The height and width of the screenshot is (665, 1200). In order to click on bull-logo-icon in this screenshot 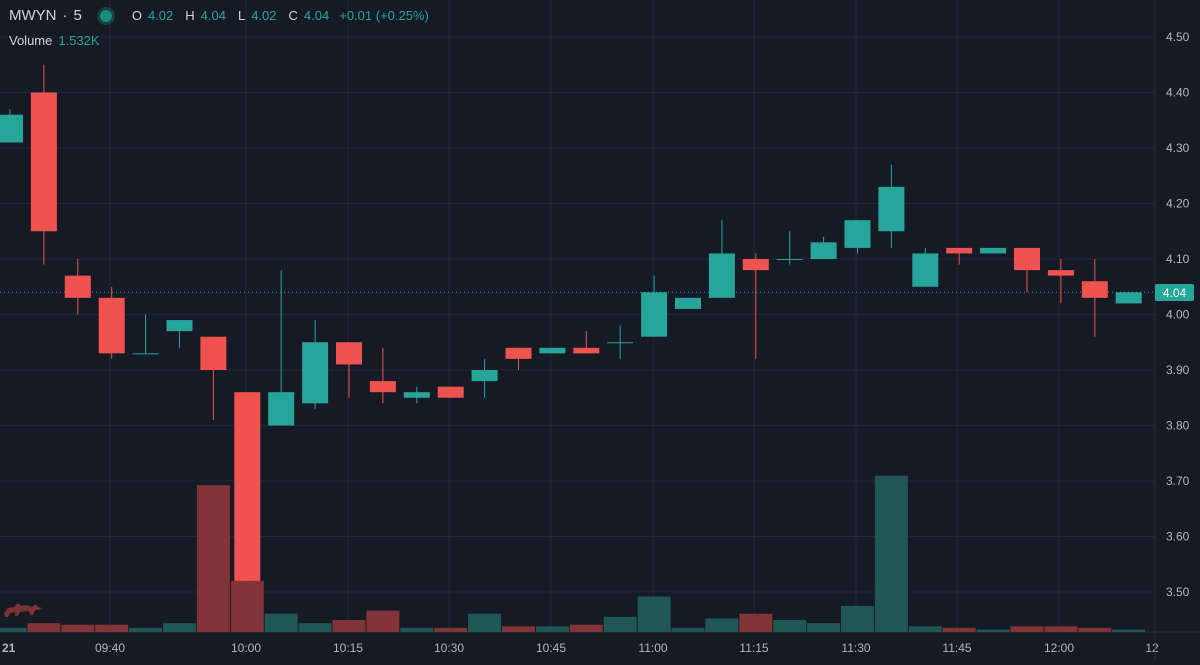, I will do `click(23, 608)`.